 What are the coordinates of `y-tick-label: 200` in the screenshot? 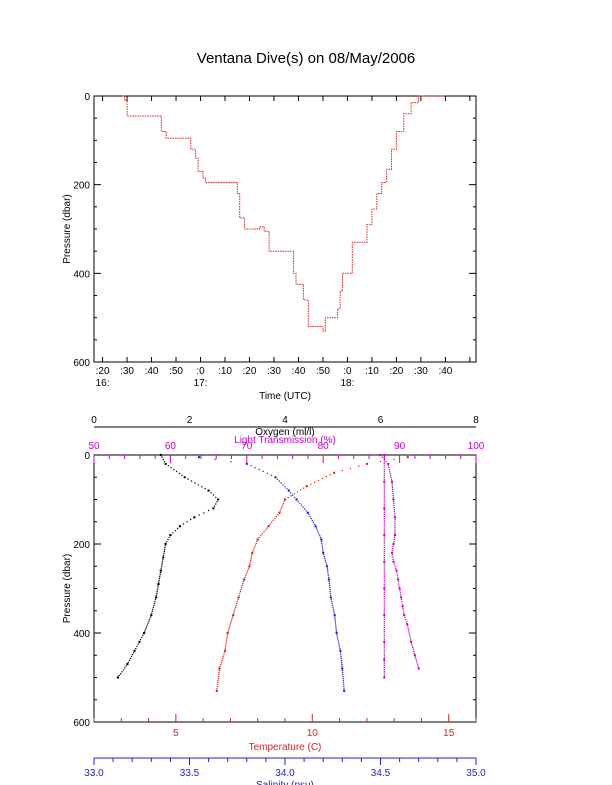 It's located at (81, 186).